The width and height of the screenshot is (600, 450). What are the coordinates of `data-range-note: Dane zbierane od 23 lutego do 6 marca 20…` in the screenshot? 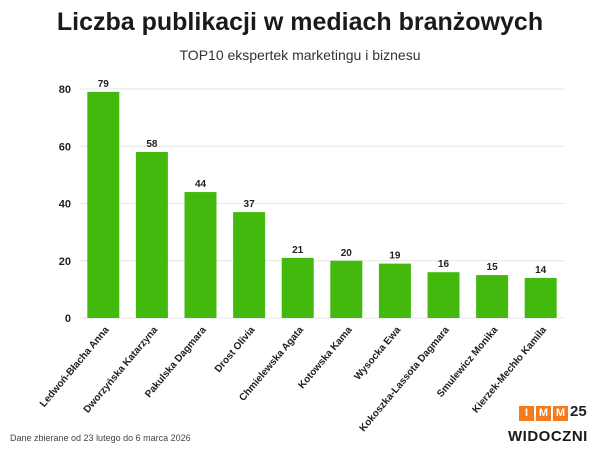 It's located at (100, 438).